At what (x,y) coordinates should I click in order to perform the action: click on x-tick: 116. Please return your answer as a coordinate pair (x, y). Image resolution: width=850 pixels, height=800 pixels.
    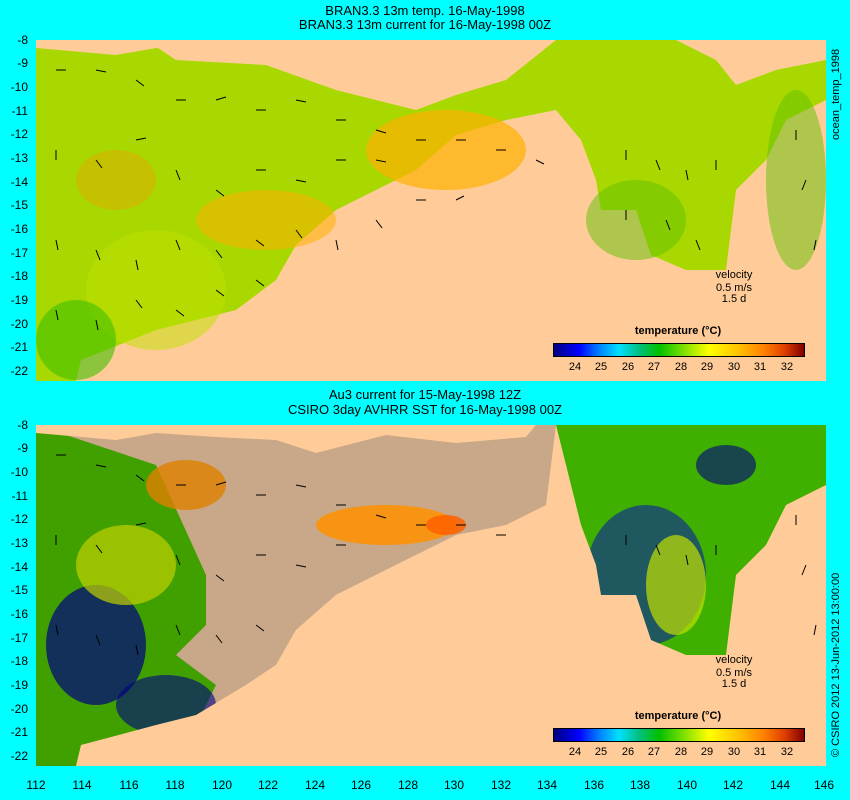
    Looking at the image, I should click on (129, 785).